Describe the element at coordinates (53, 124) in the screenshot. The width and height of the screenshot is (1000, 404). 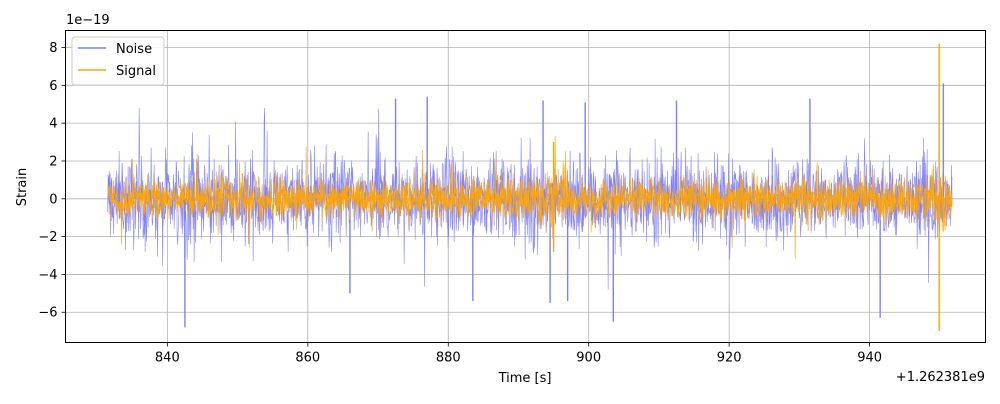
I see `y-tick-label: 4` at that location.